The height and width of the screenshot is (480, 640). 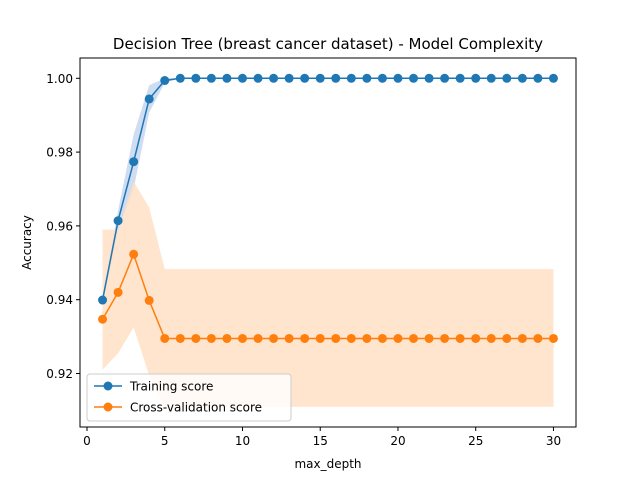 I want to click on y-tick-label: 0.96, so click(x=59, y=226).